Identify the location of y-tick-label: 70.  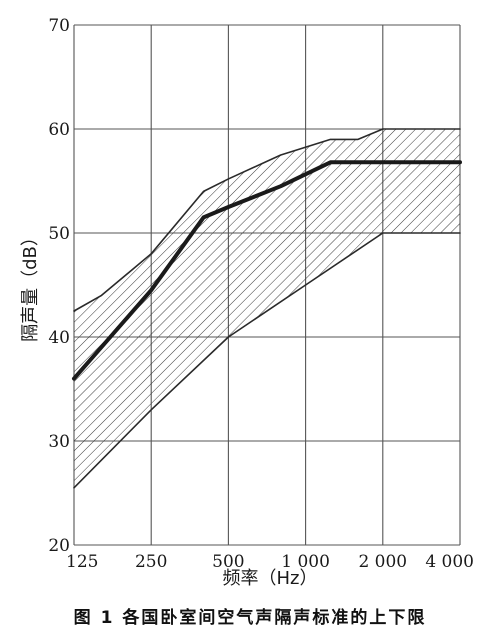
(59, 26).